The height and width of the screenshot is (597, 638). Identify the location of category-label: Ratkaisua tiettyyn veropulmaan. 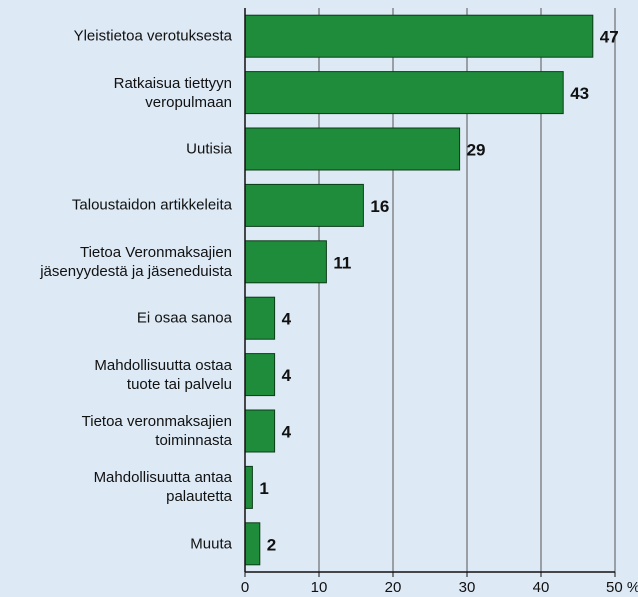
(172, 92).